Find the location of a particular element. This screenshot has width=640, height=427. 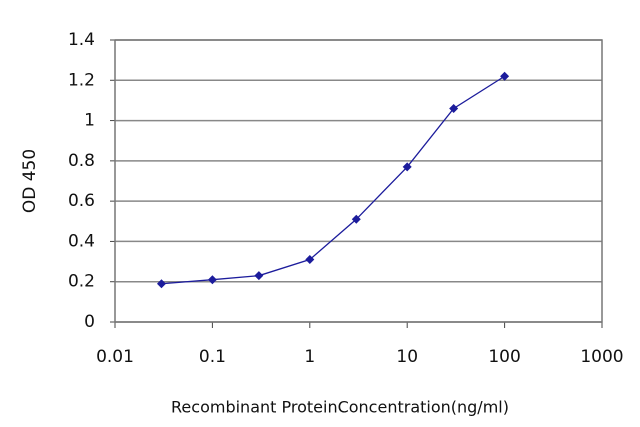

x-tick-label: 1 is located at coordinates (309, 357).